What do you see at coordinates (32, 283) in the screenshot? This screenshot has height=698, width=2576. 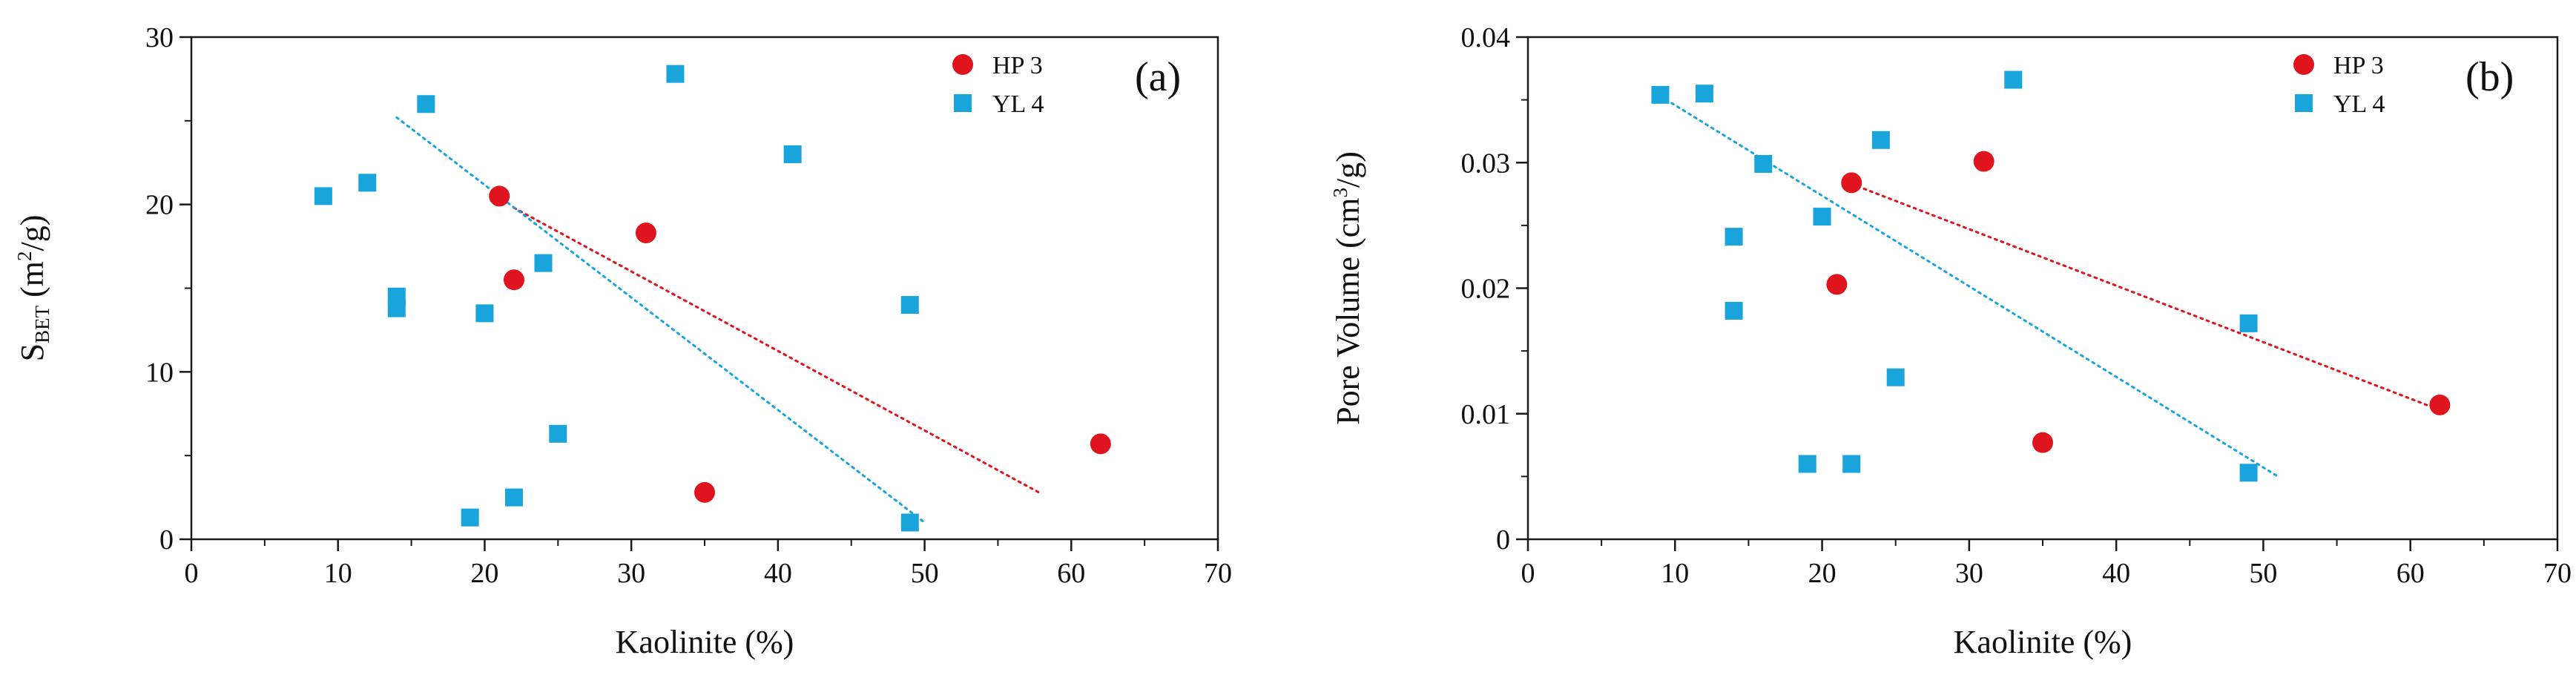 I see `y-axis-label-open: (m` at bounding box center [32, 283].